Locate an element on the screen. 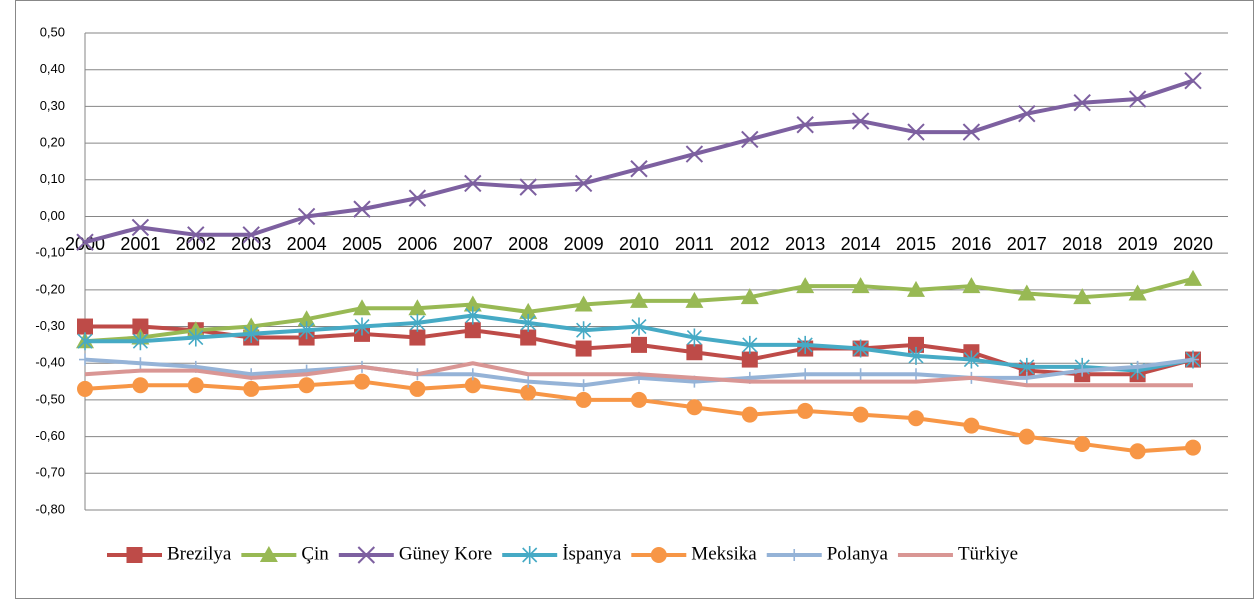 The height and width of the screenshot is (600, 1255). legend-item: Çin is located at coordinates (285, 553).